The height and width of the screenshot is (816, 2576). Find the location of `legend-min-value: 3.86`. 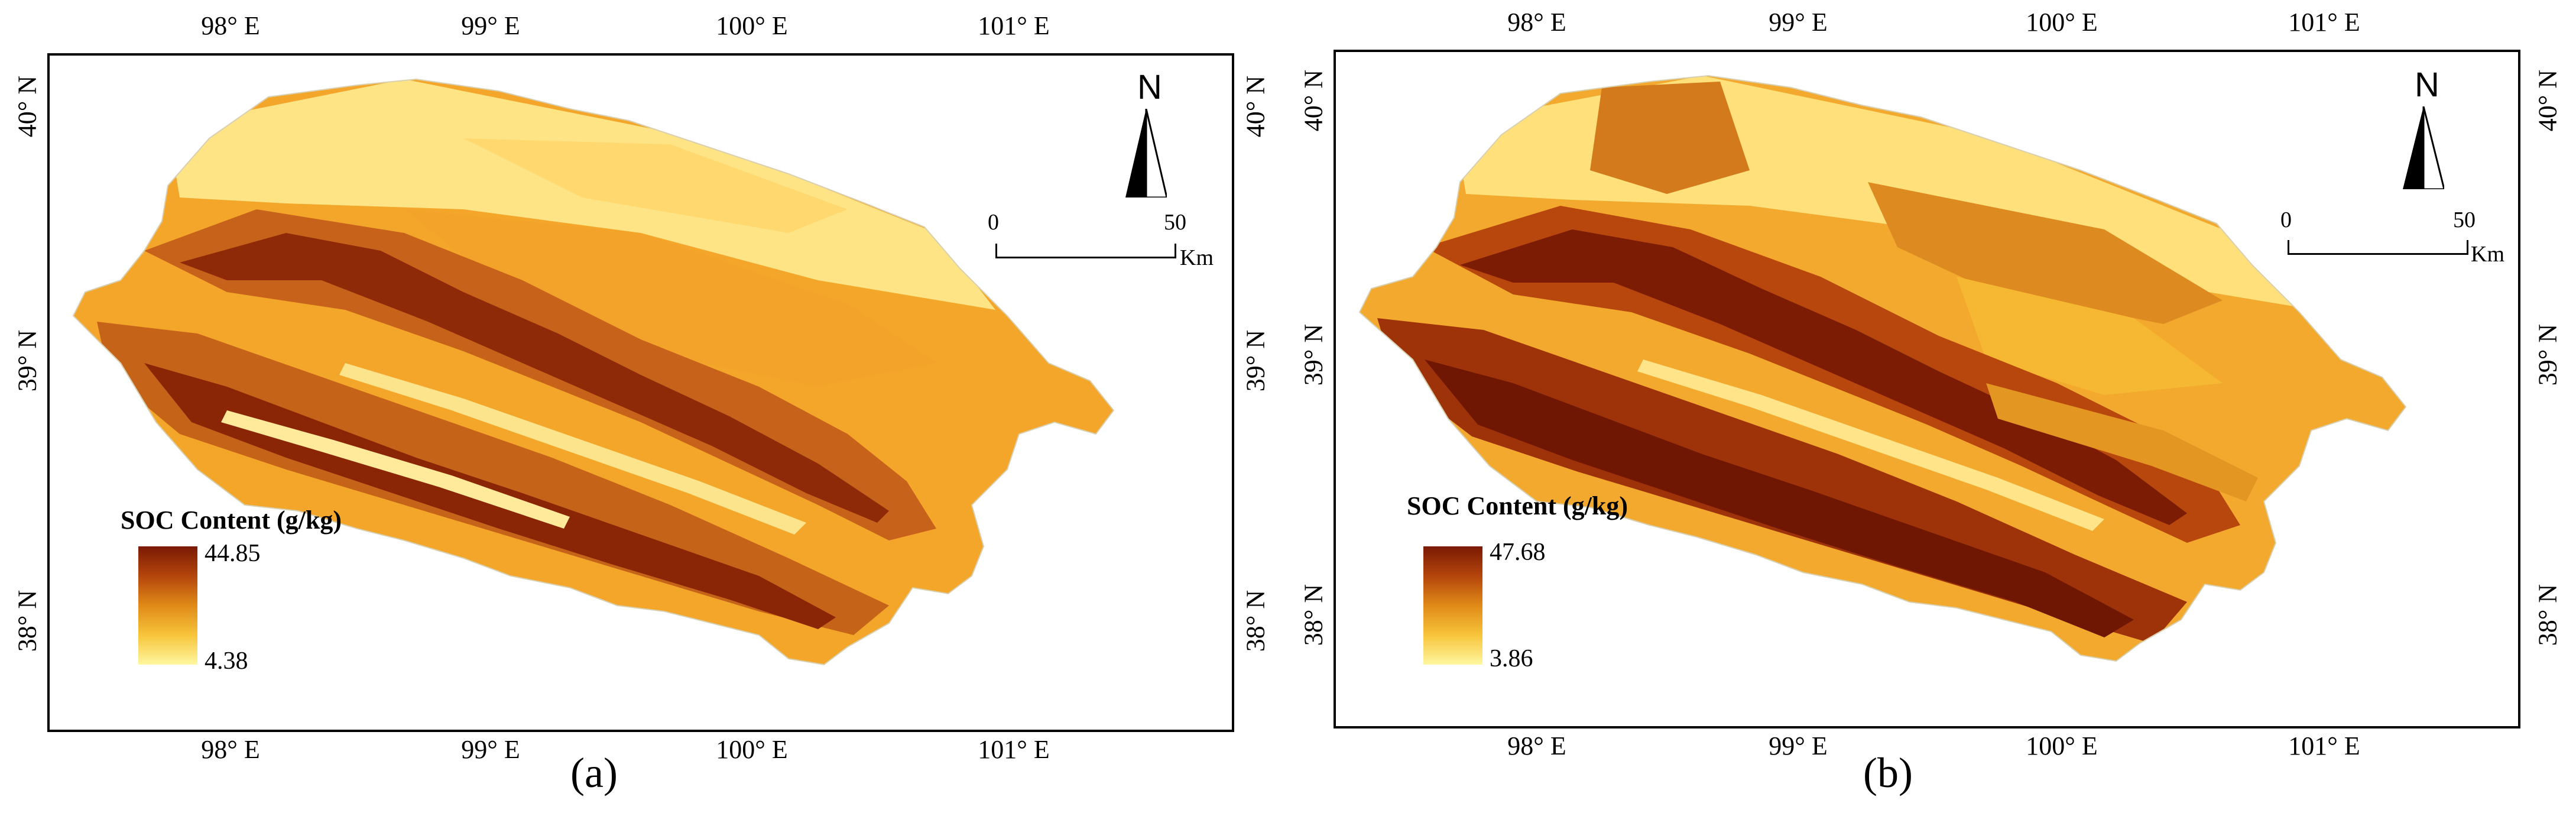

legend-min-value: 3.86 is located at coordinates (1511, 658).